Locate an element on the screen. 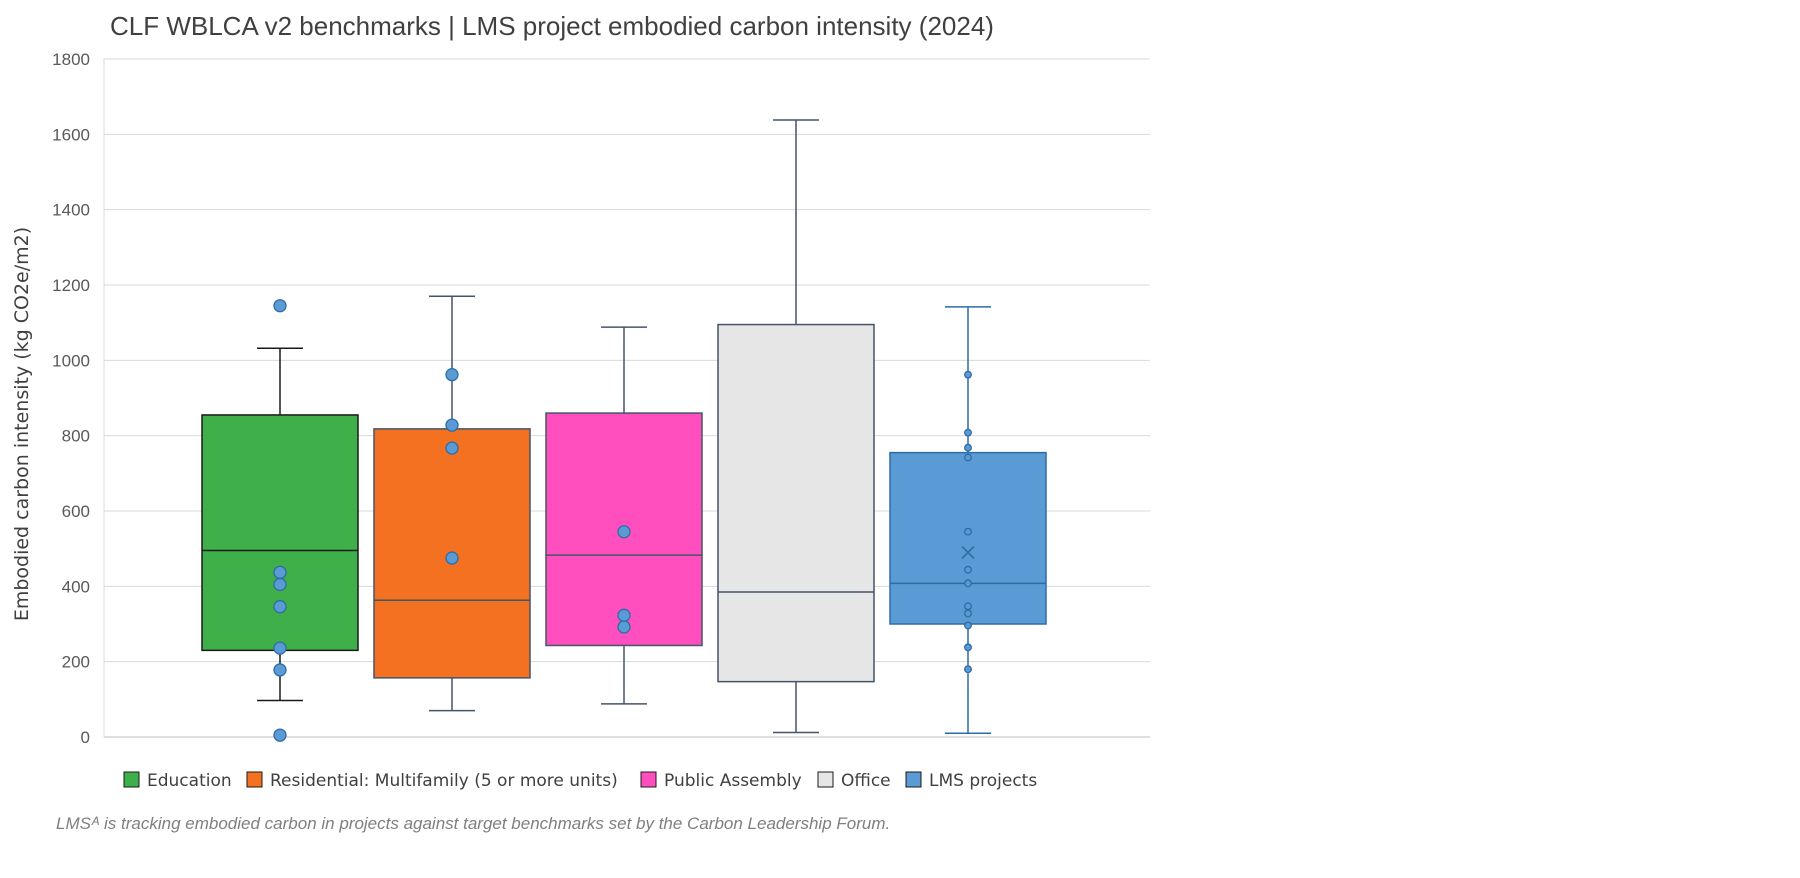 The image size is (1800, 878). box-education is located at coordinates (280, 520).